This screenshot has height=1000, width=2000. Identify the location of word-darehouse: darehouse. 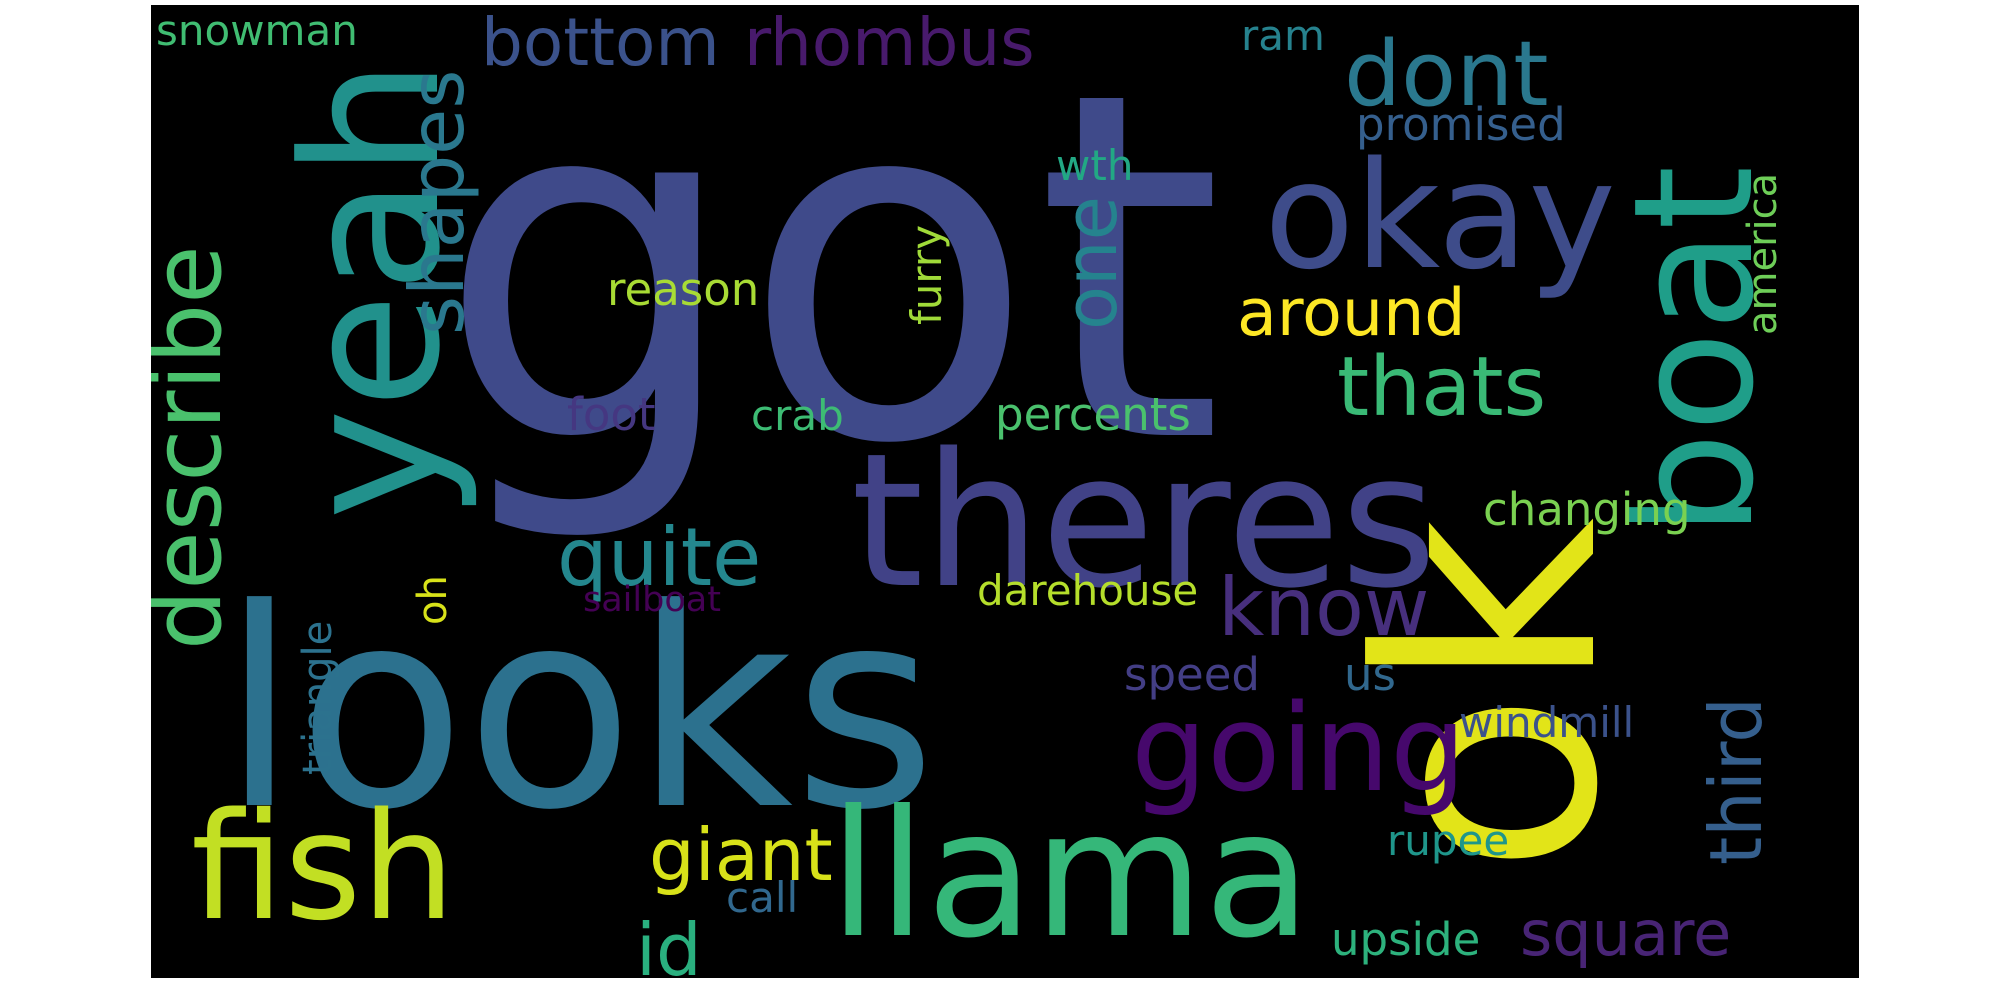
(1087, 590).